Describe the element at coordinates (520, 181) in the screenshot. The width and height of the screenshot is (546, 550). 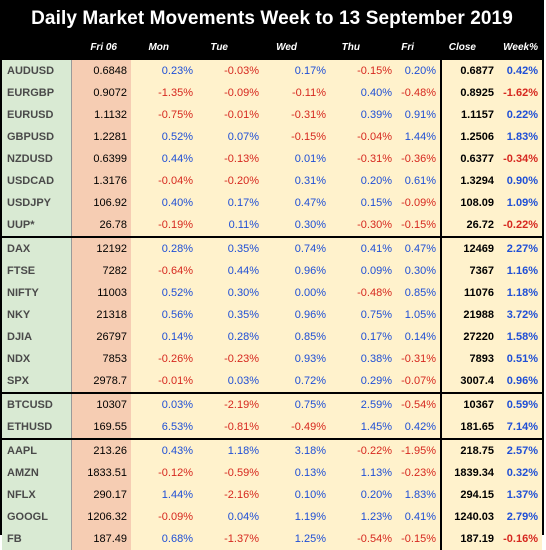
I see `value-cell-week: 0.90%` at that location.